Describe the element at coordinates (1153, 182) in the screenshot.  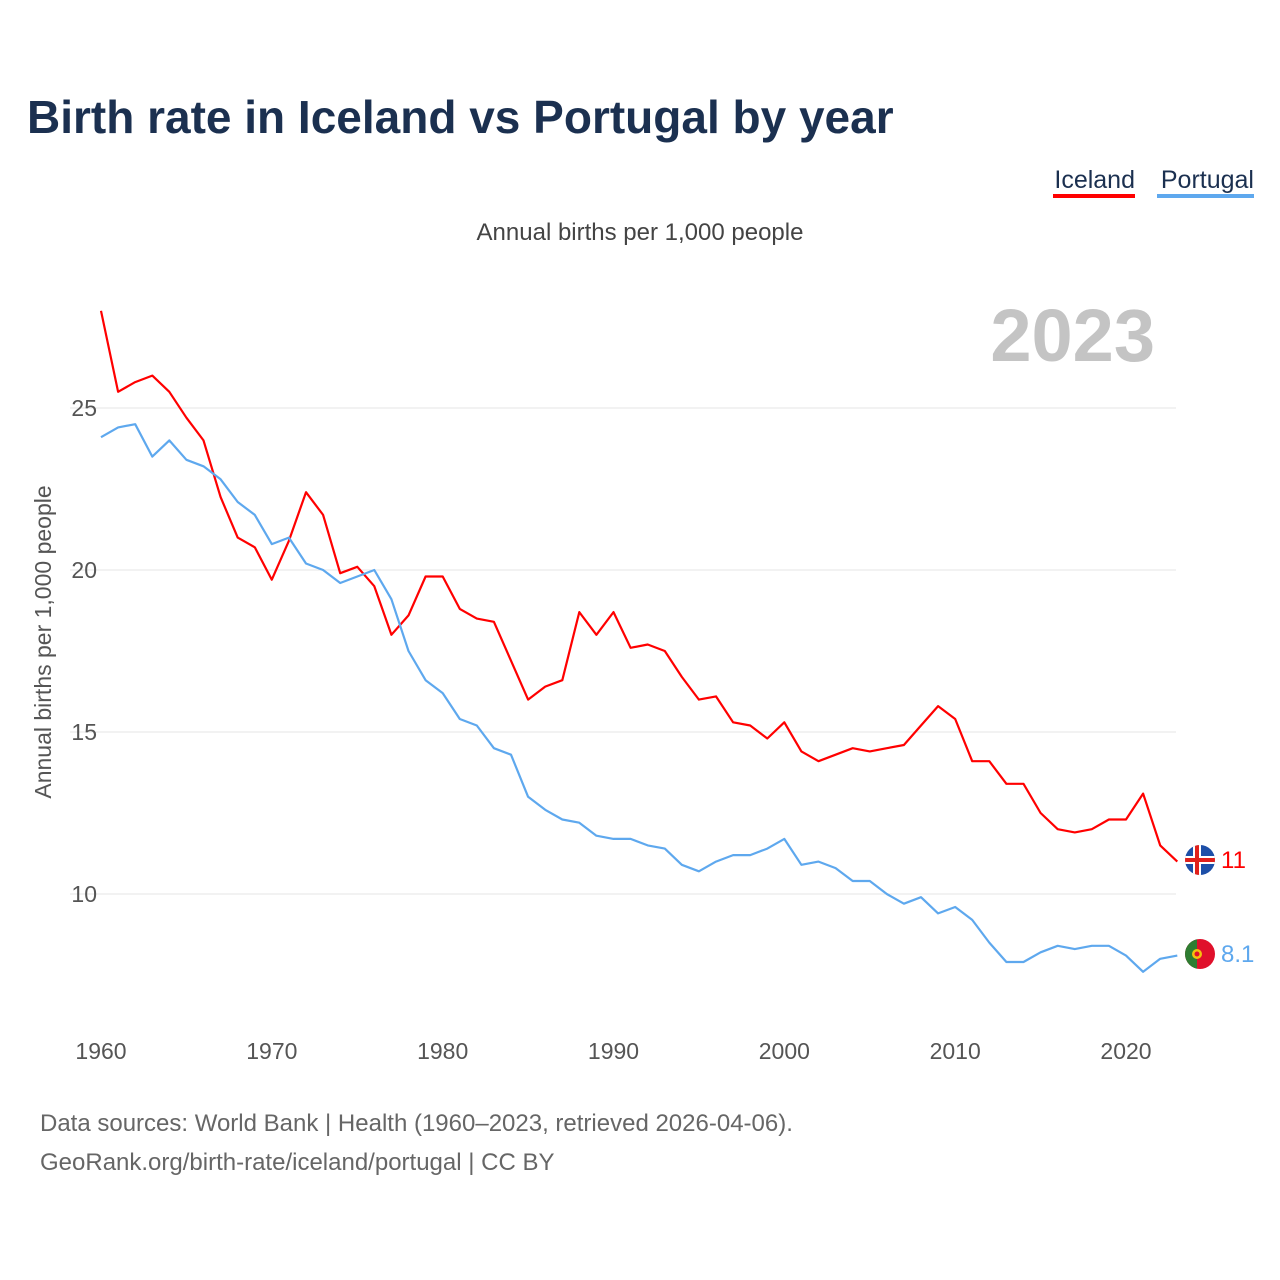
I see `legend: Iceland Portugal` at that location.